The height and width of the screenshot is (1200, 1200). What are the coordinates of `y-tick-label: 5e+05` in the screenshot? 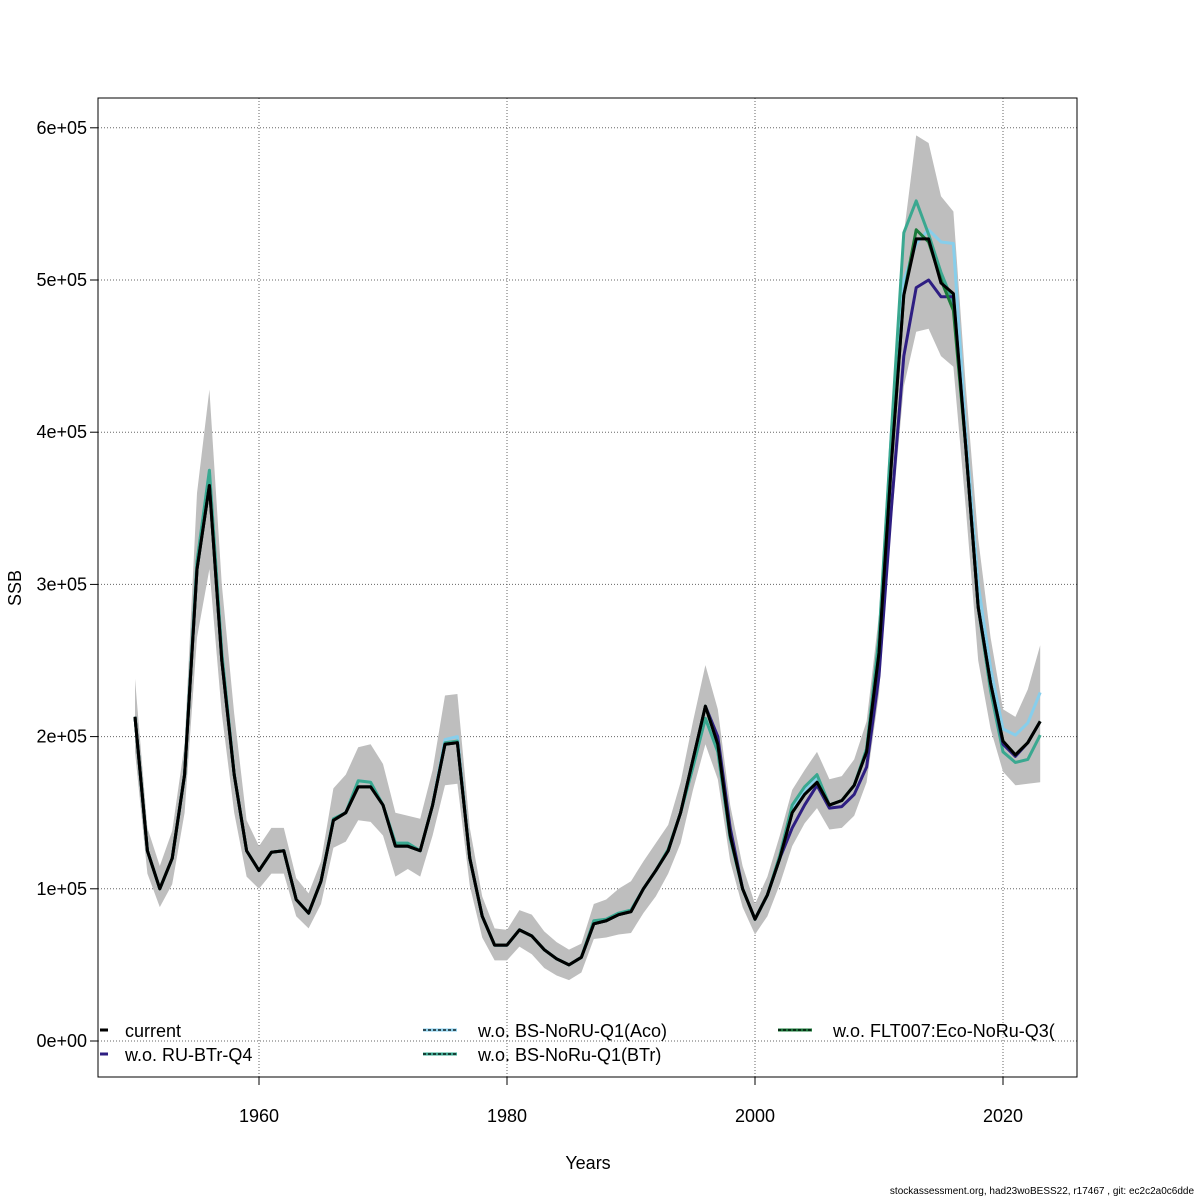 It's located at (61, 280).